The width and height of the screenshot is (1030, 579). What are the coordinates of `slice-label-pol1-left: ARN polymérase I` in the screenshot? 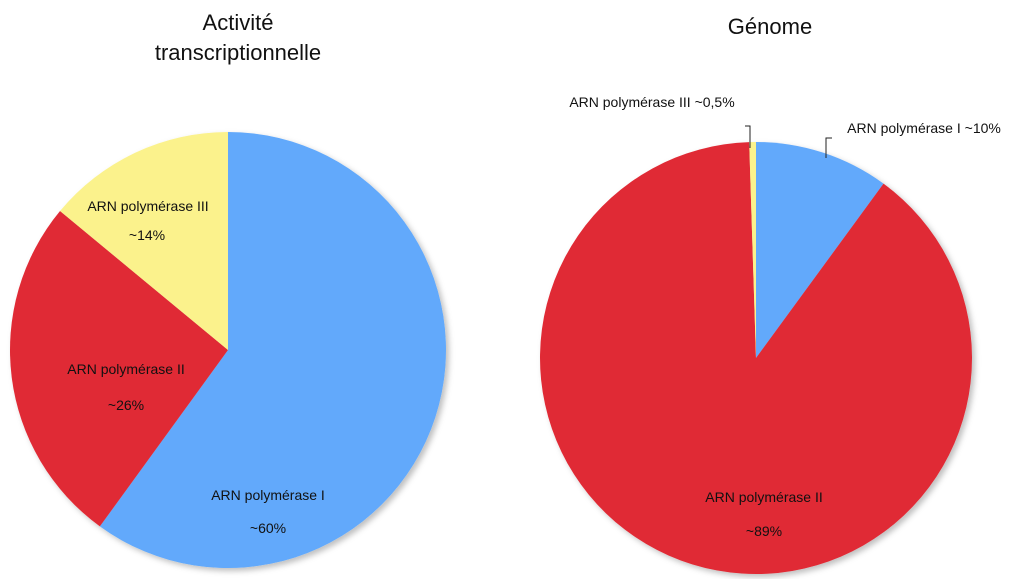 It's located at (268, 495).